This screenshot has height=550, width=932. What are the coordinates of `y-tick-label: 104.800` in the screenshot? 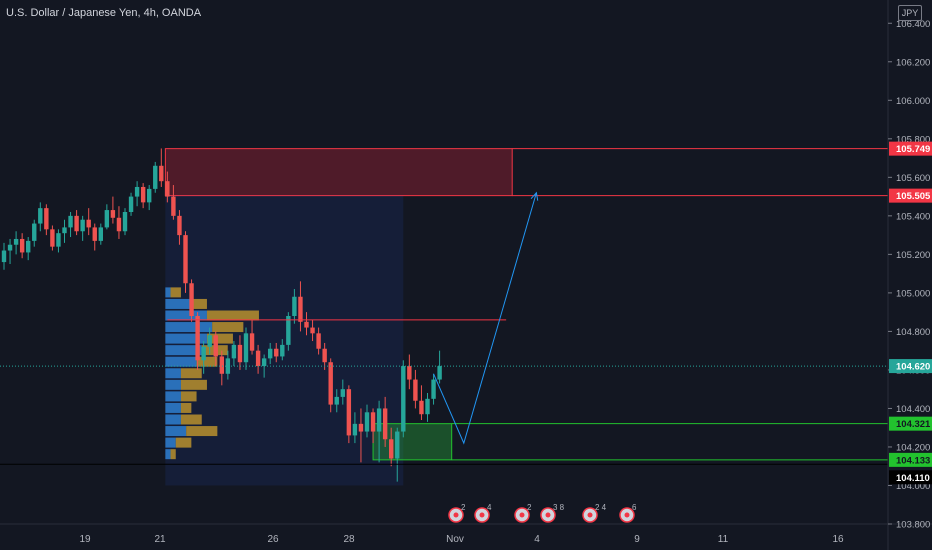 It's located at (913, 332).